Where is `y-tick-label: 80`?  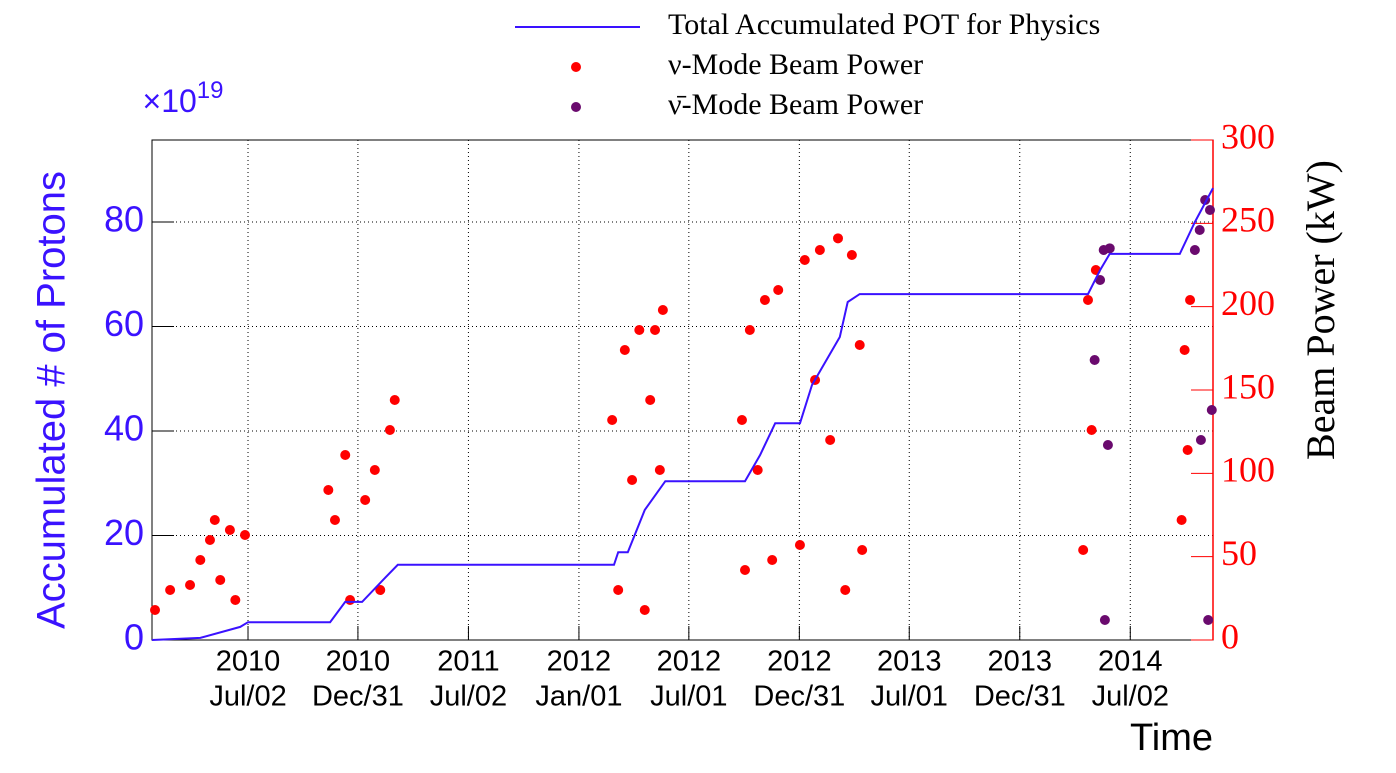 y-tick-label: 80 is located at coordinates (124, 219).